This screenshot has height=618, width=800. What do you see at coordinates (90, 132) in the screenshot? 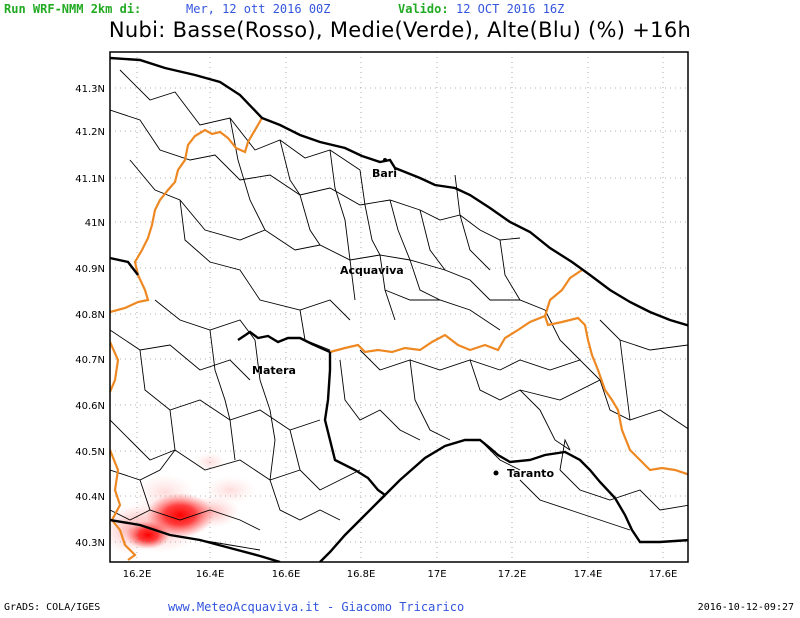
I see `lat-tick-label: 41.2N` at bounding box center [90, 132].